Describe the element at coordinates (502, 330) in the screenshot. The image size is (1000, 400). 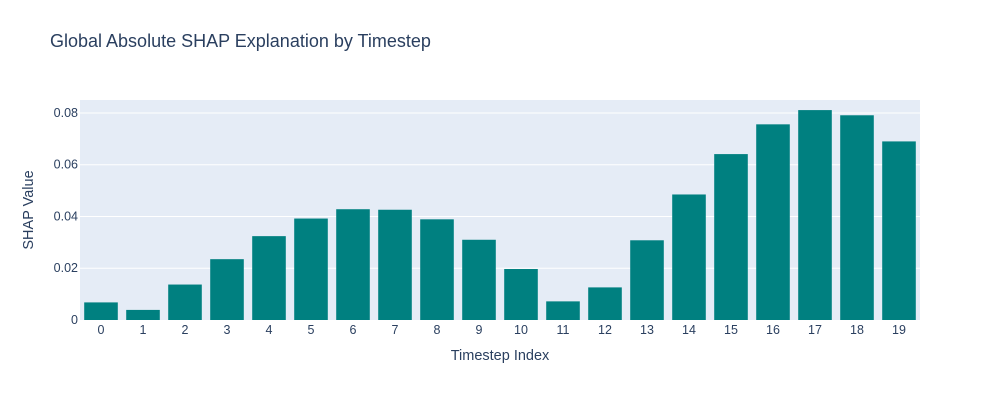
I see `x-tick-labels: 0 1 2 3 4 5 6 7 8 9 10 11 12 13 14 15 16 17 18 19` at that location.